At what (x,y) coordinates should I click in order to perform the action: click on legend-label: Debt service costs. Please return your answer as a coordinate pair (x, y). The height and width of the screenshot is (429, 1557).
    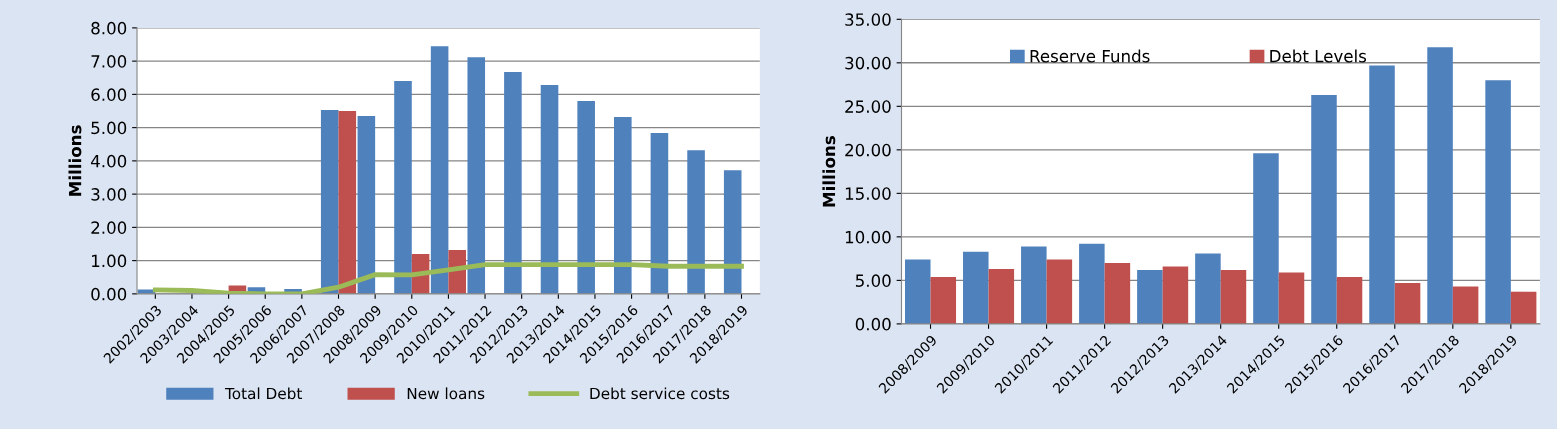
    Looking at the image, I should click on (660, 393).